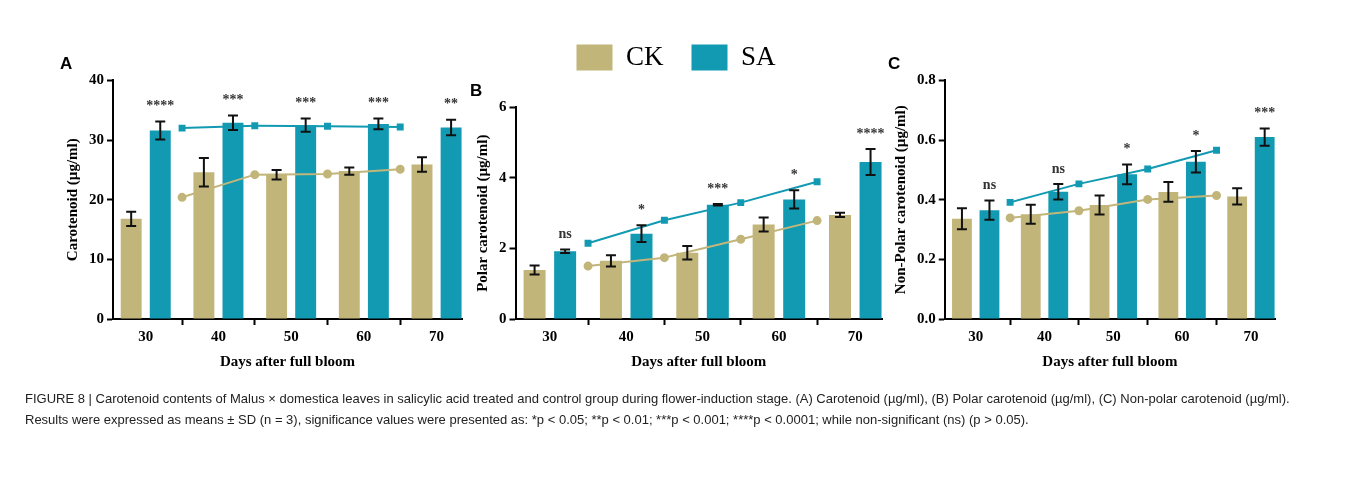 Image resolution: width=1357 pixels, height=481 pixels. Describe the element at coordinates (476, 90) in the screenshot. I see `chart-title: B` at that location.